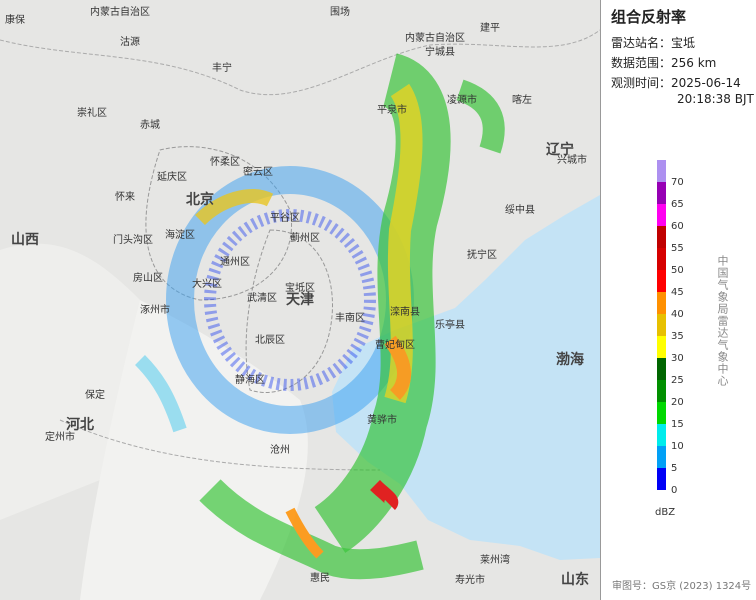 The image size is (756, 600). What do you see at coordinates (677, 226) in the screenshot?
I see `legend-tick-label: 60` at bounding box center [677, 226].